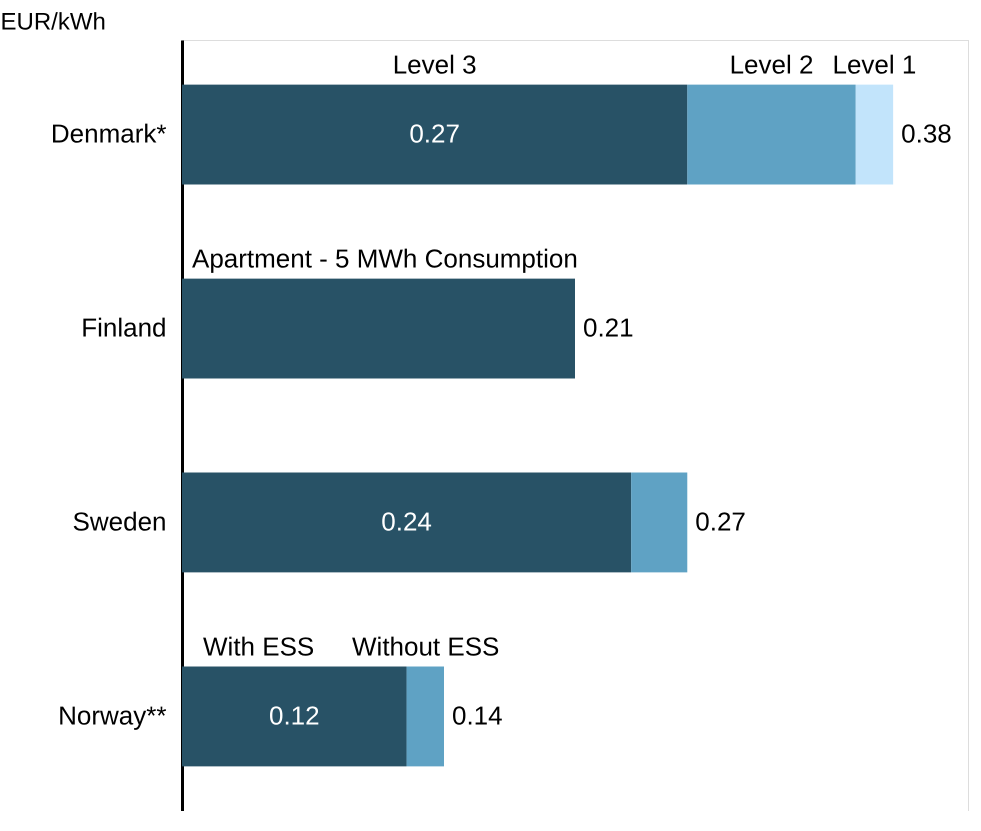 The height and width of the screenshot is (831, 981). Describe the element at coordinates (608, 327) in the screenshot. I see `total-label: 0.21` at that location.